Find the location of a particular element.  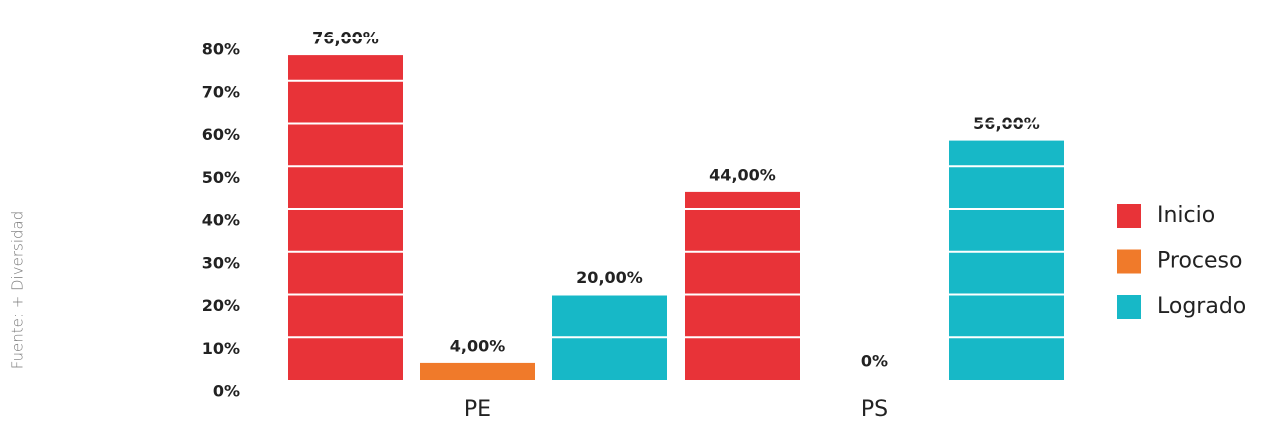

x-tick-label: PS is located at coordinates (874, 409).